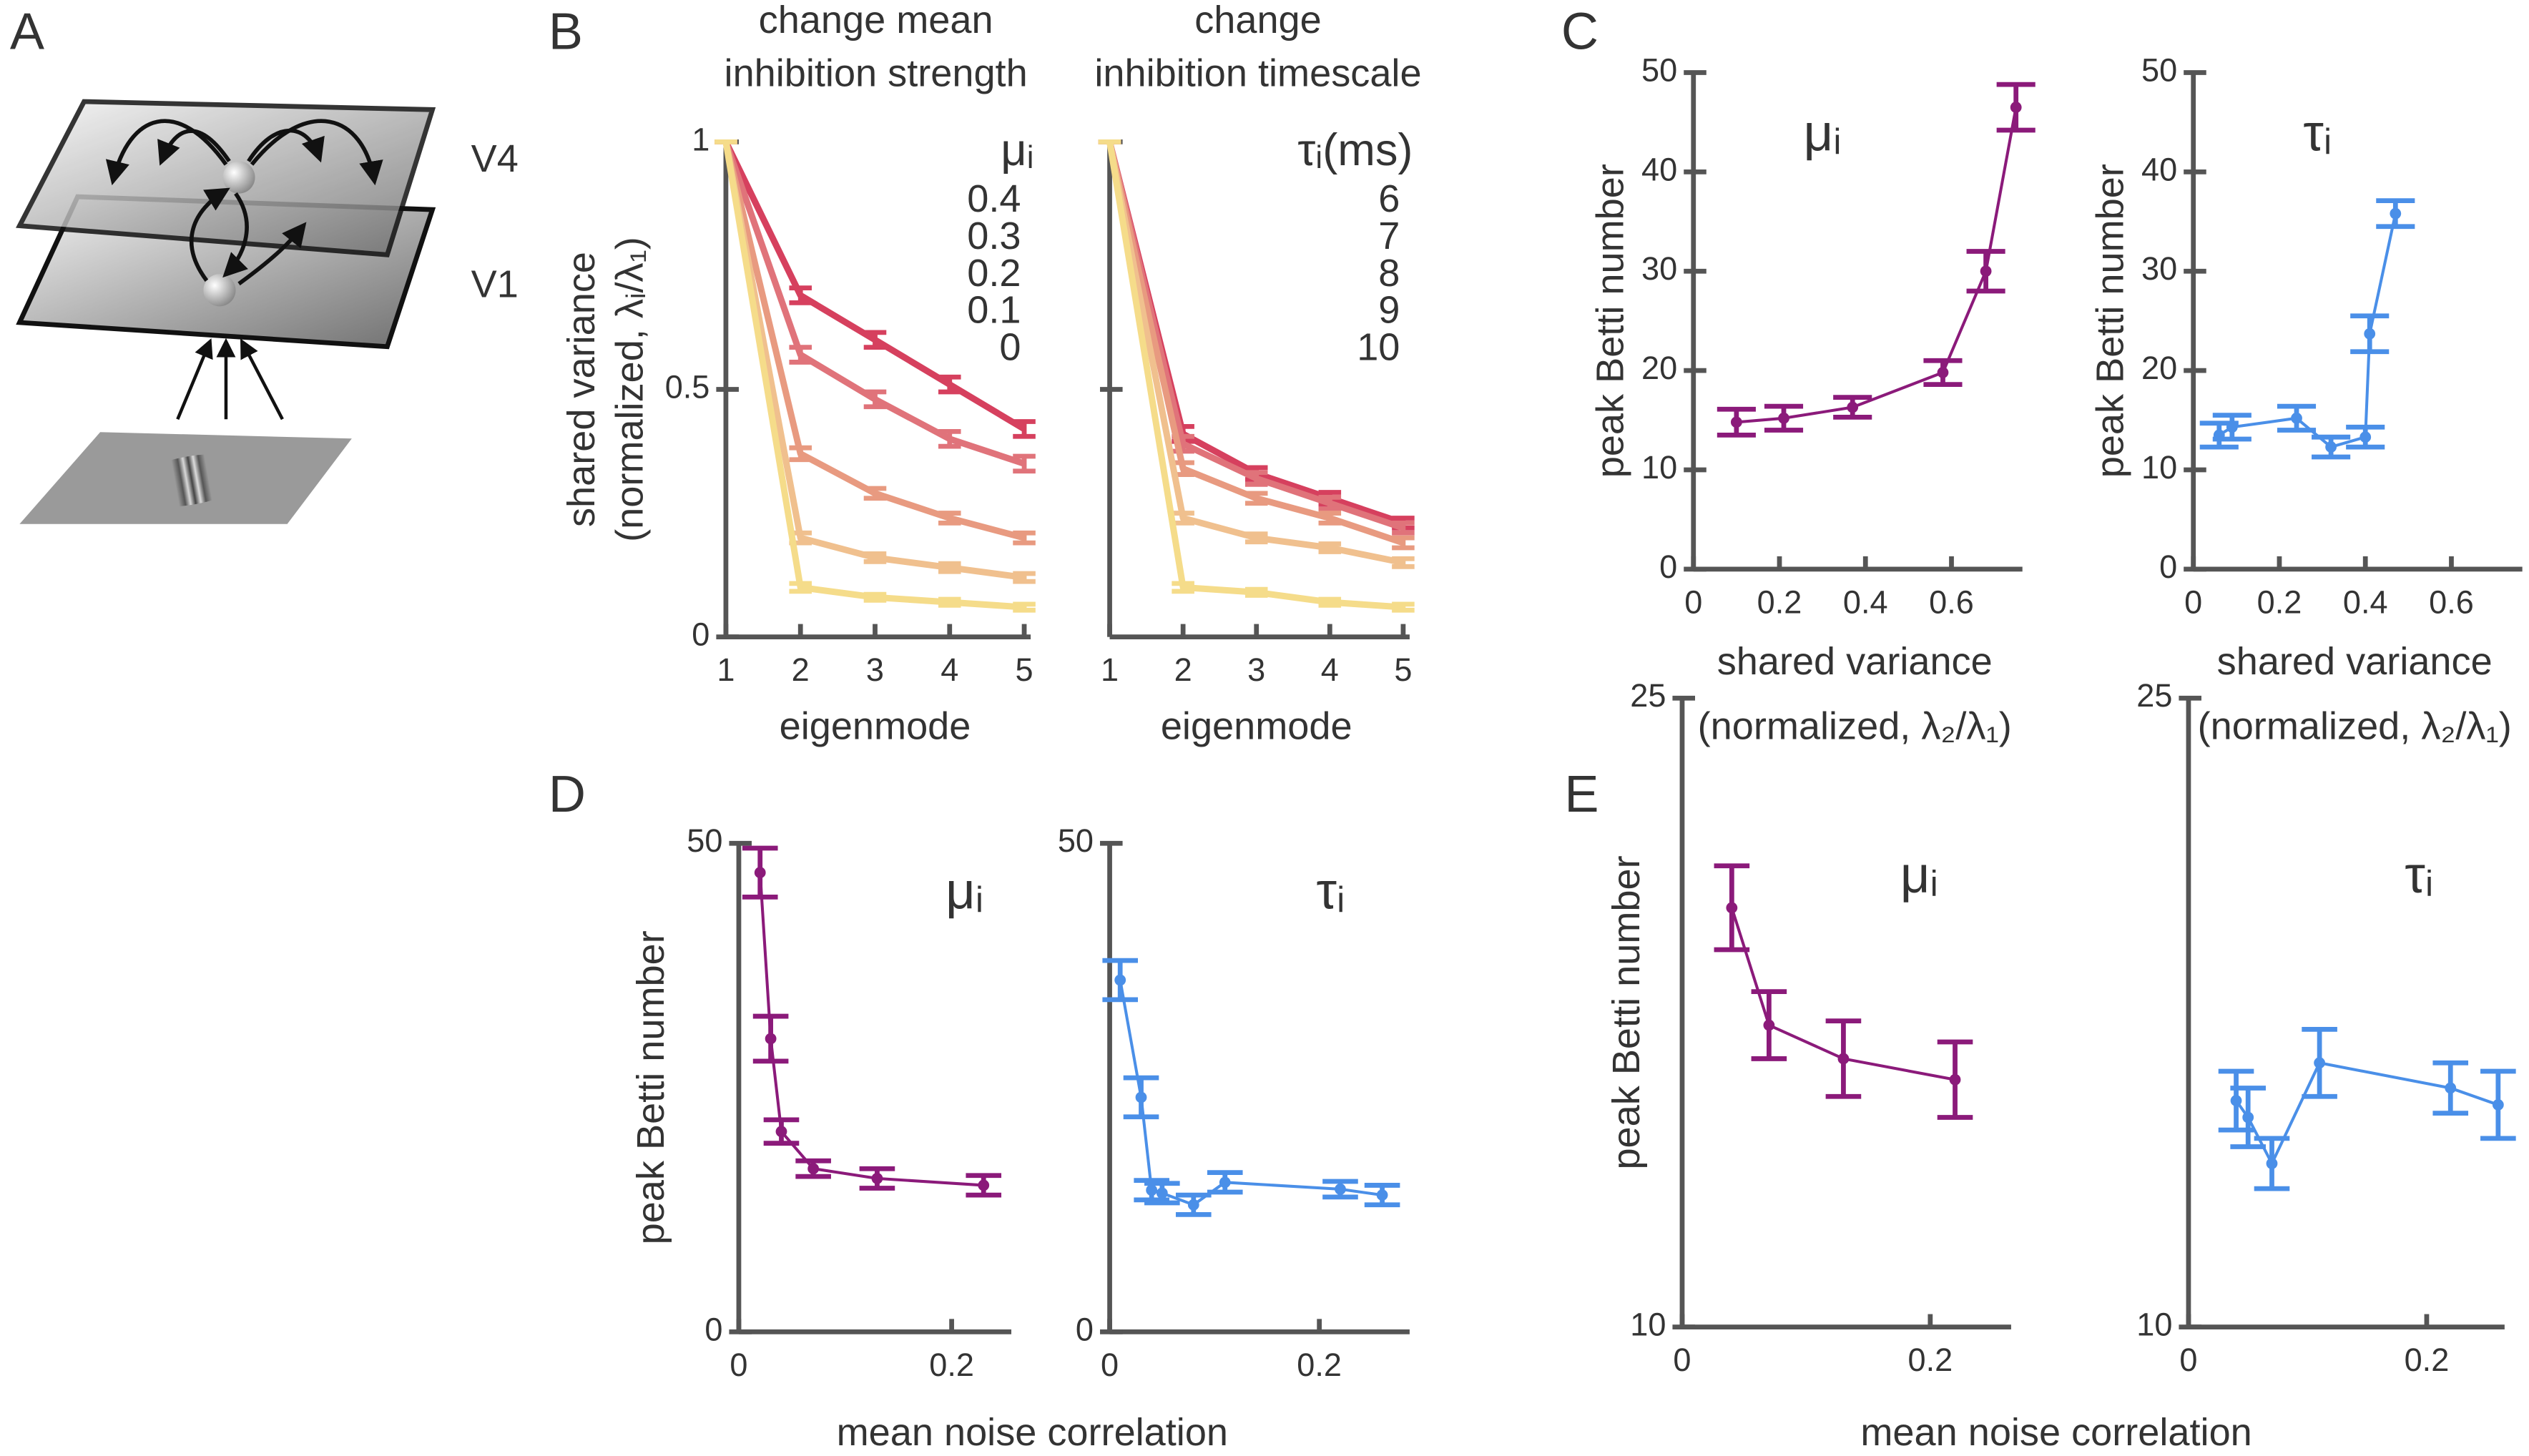  I want to click on x-tick-label: 0.6, so click(2451, 602).